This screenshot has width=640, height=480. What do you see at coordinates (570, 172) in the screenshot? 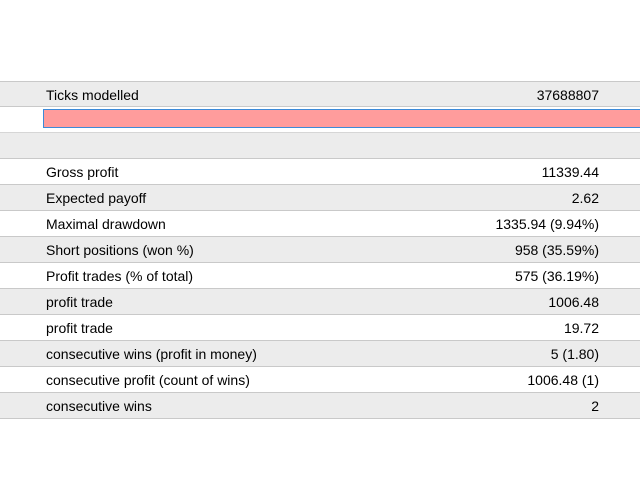
I see `row-value: 11339.44` at bounding box center [570, 172].